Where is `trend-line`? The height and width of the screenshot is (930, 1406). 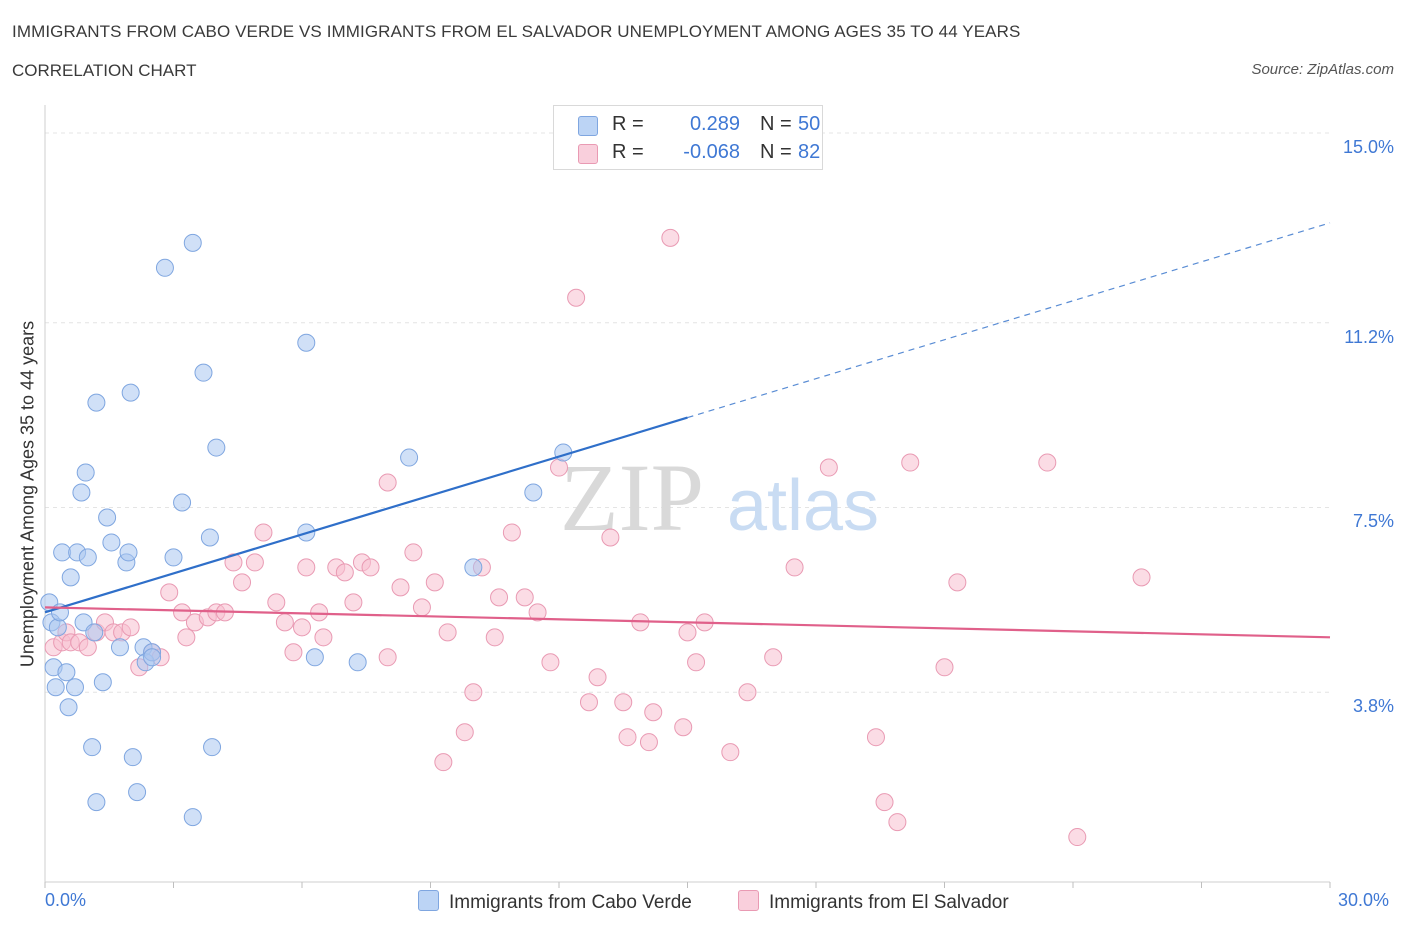
trend-line is located at coordinates (366, 515).